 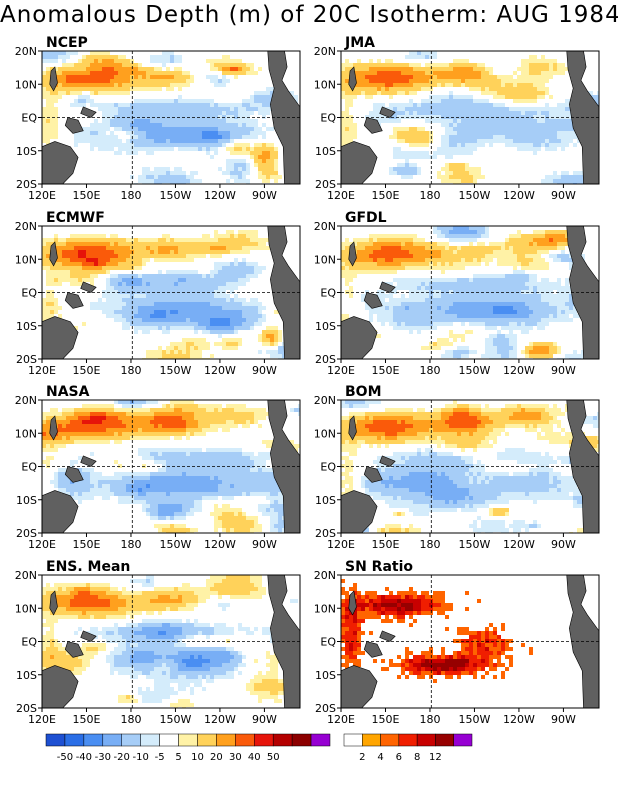 I want to click on panel-label: NASA, so click(x=68, y=392).